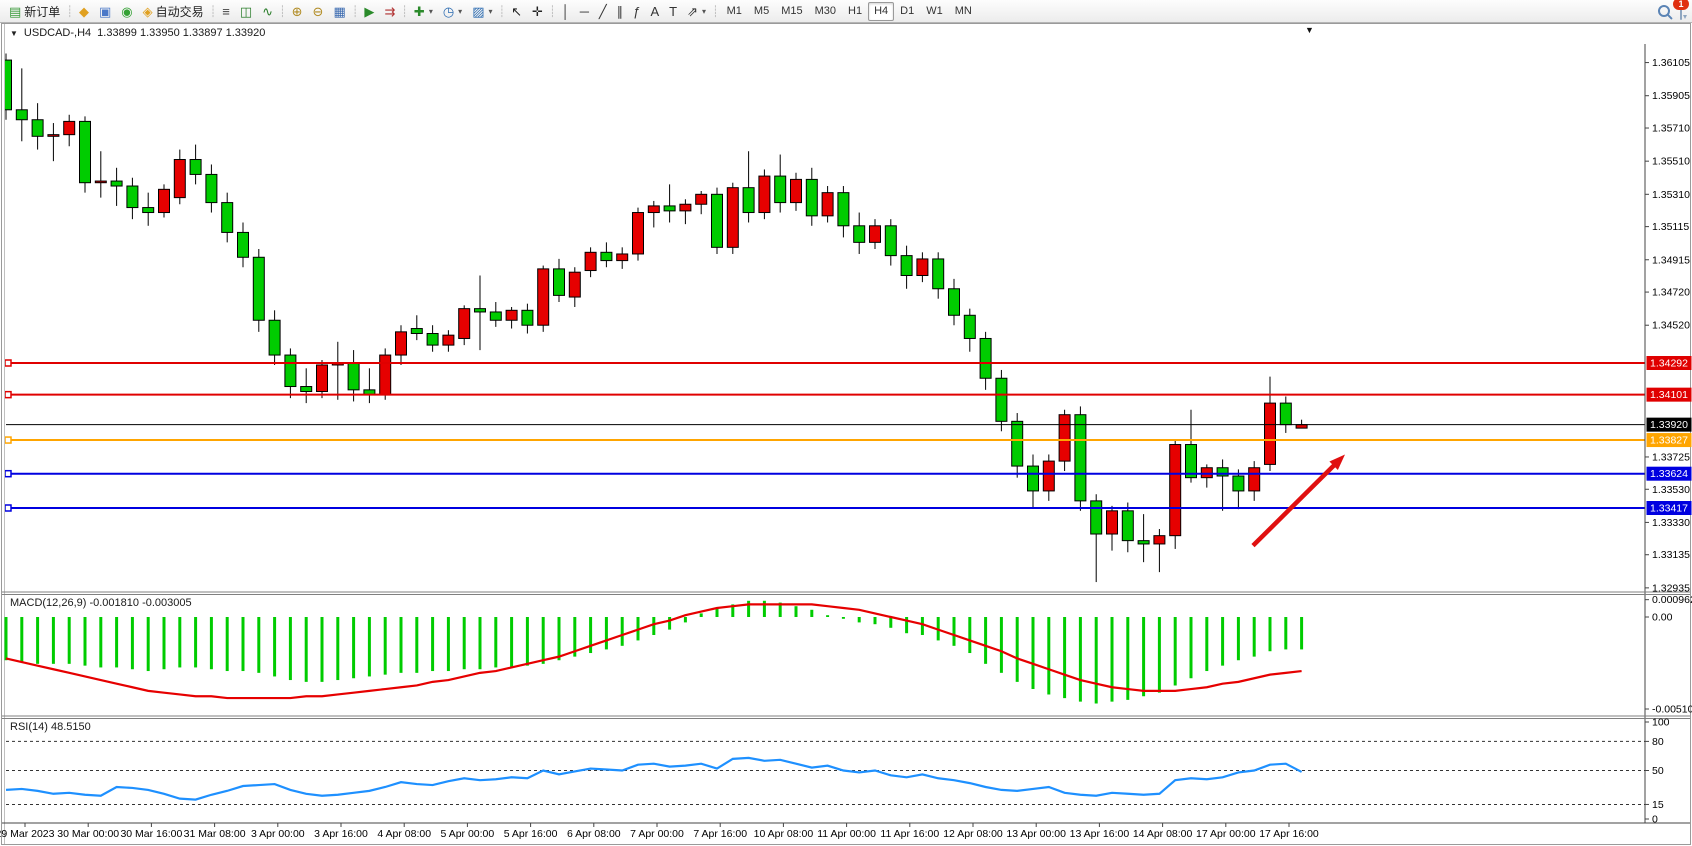 This screenshot has height=846, width=1692. Describe the element at coordinates (452, 11) in the screenshot. I see `periods-button: ◷ ▾` at that location.